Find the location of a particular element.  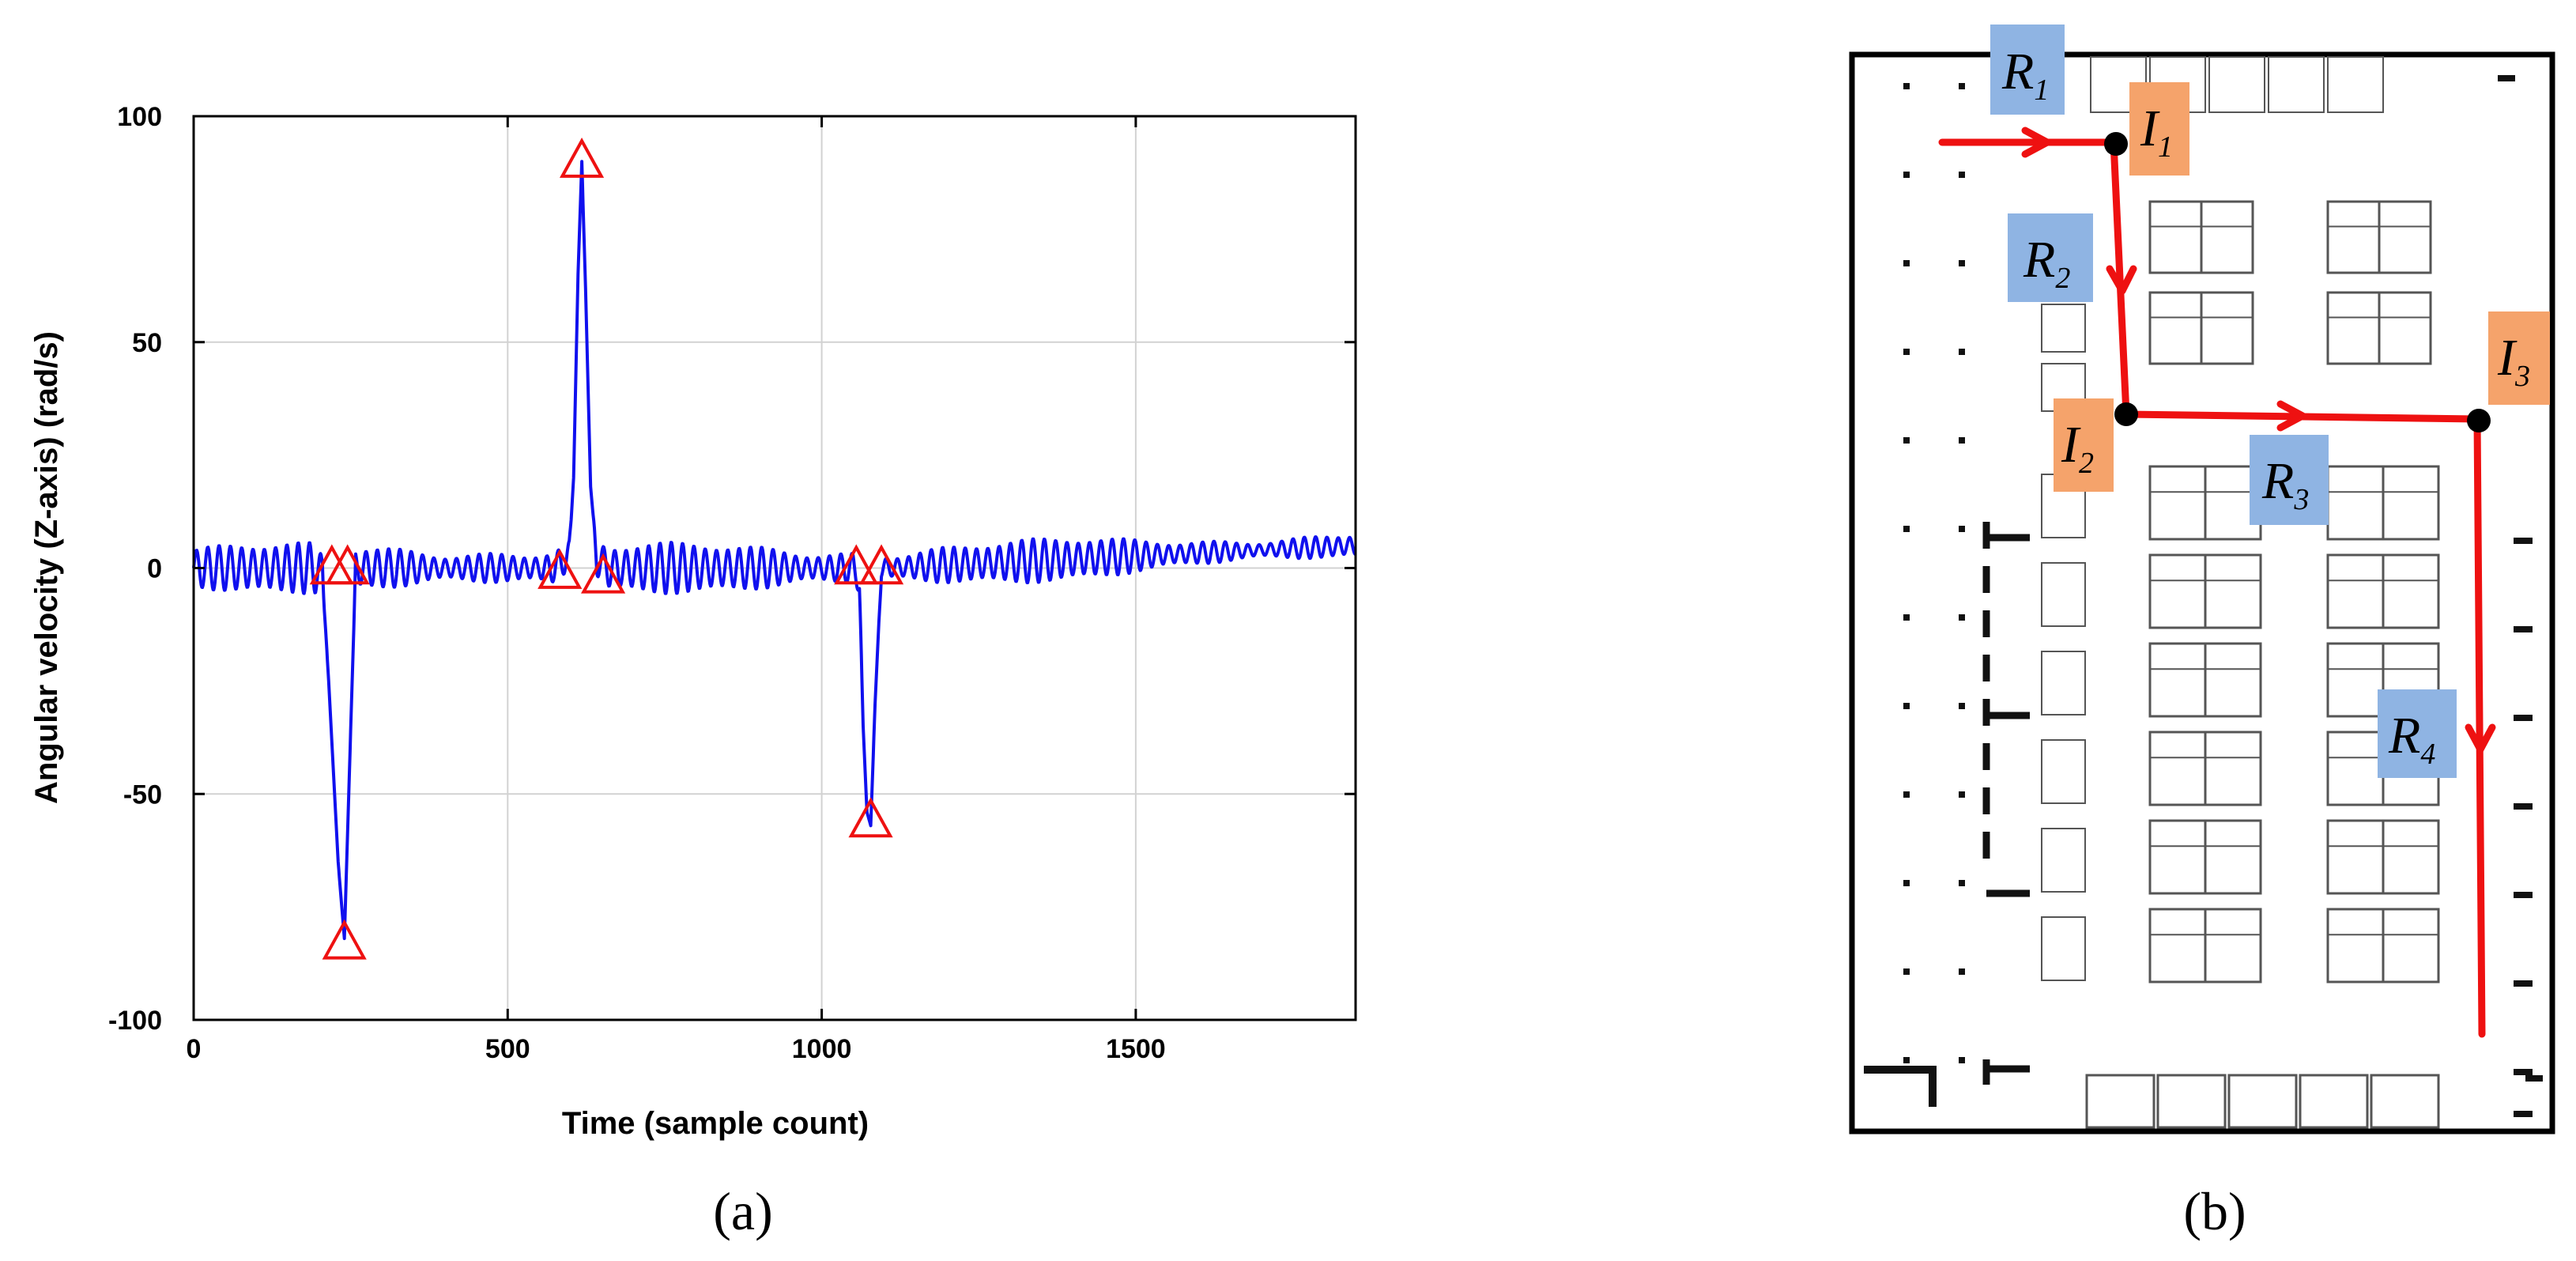

tag-r3-sub: 3 is located at coordinates (2301, 499).